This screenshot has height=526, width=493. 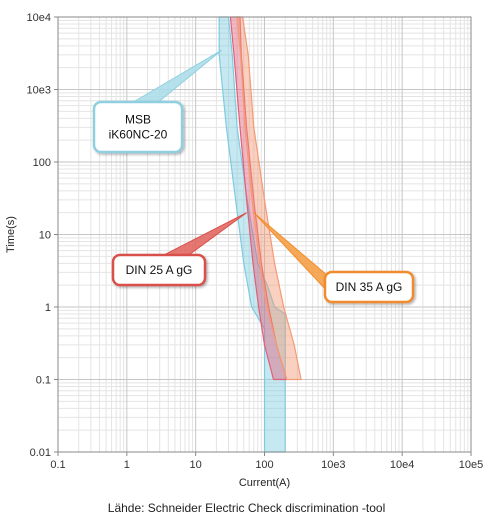 What do you see at coordinates (334, 258) in the screenshot?
I see `callout-din35: DIN 35 A gG` at bounding box center [334, 258].